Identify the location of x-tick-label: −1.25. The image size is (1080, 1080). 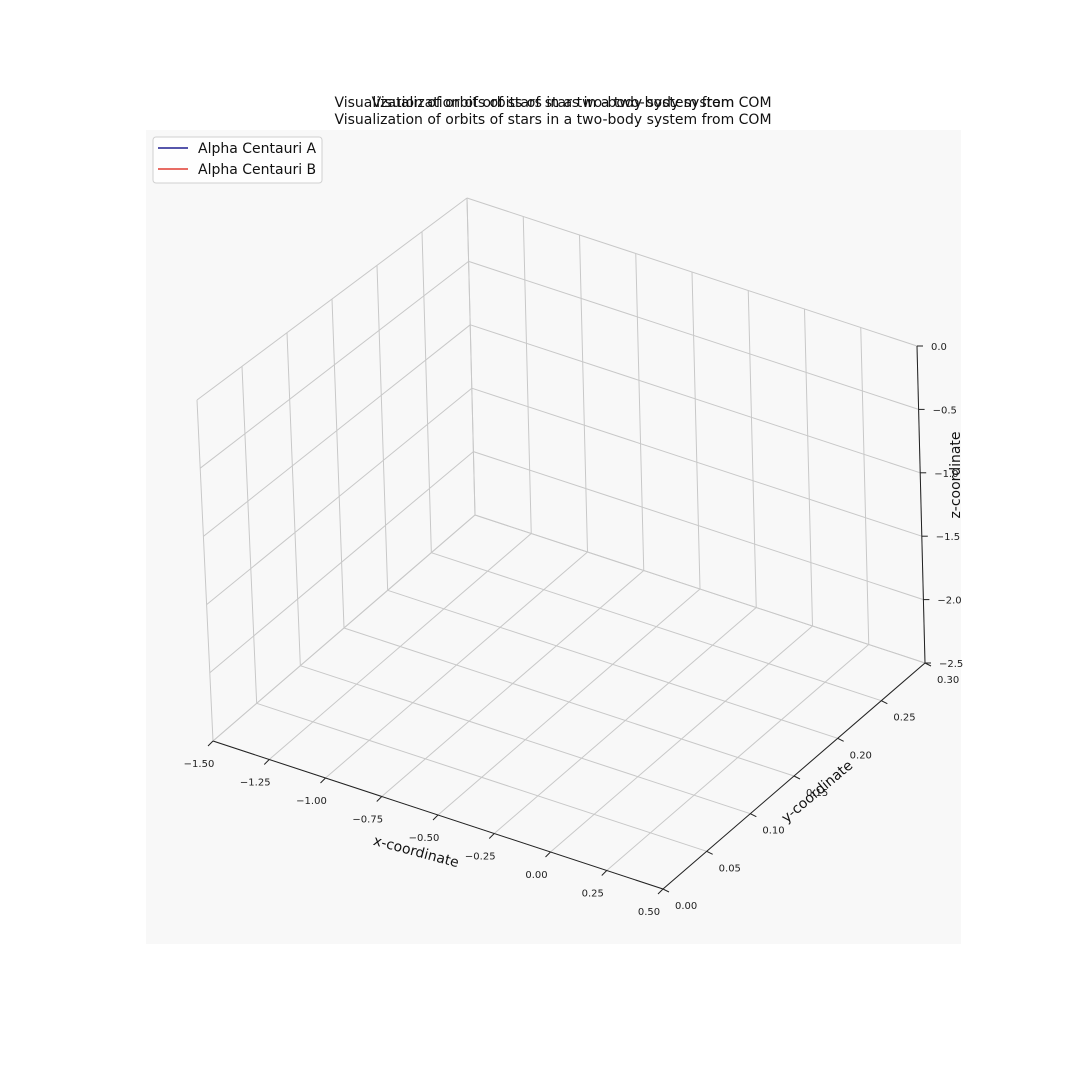
(255, 783).